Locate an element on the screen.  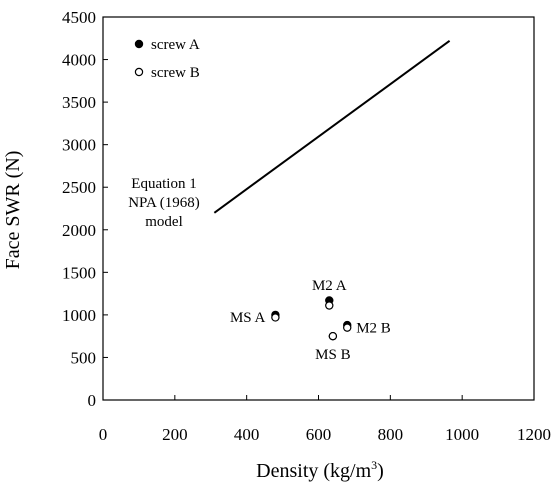
x-tick-label: 1000 is located at coordinates (462, 434).